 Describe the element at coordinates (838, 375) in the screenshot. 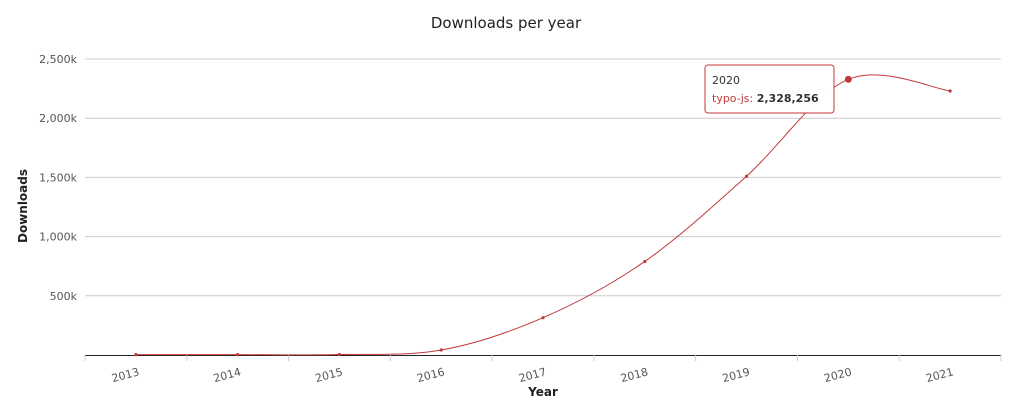

I see `x-tick-label: 2020` at that location.